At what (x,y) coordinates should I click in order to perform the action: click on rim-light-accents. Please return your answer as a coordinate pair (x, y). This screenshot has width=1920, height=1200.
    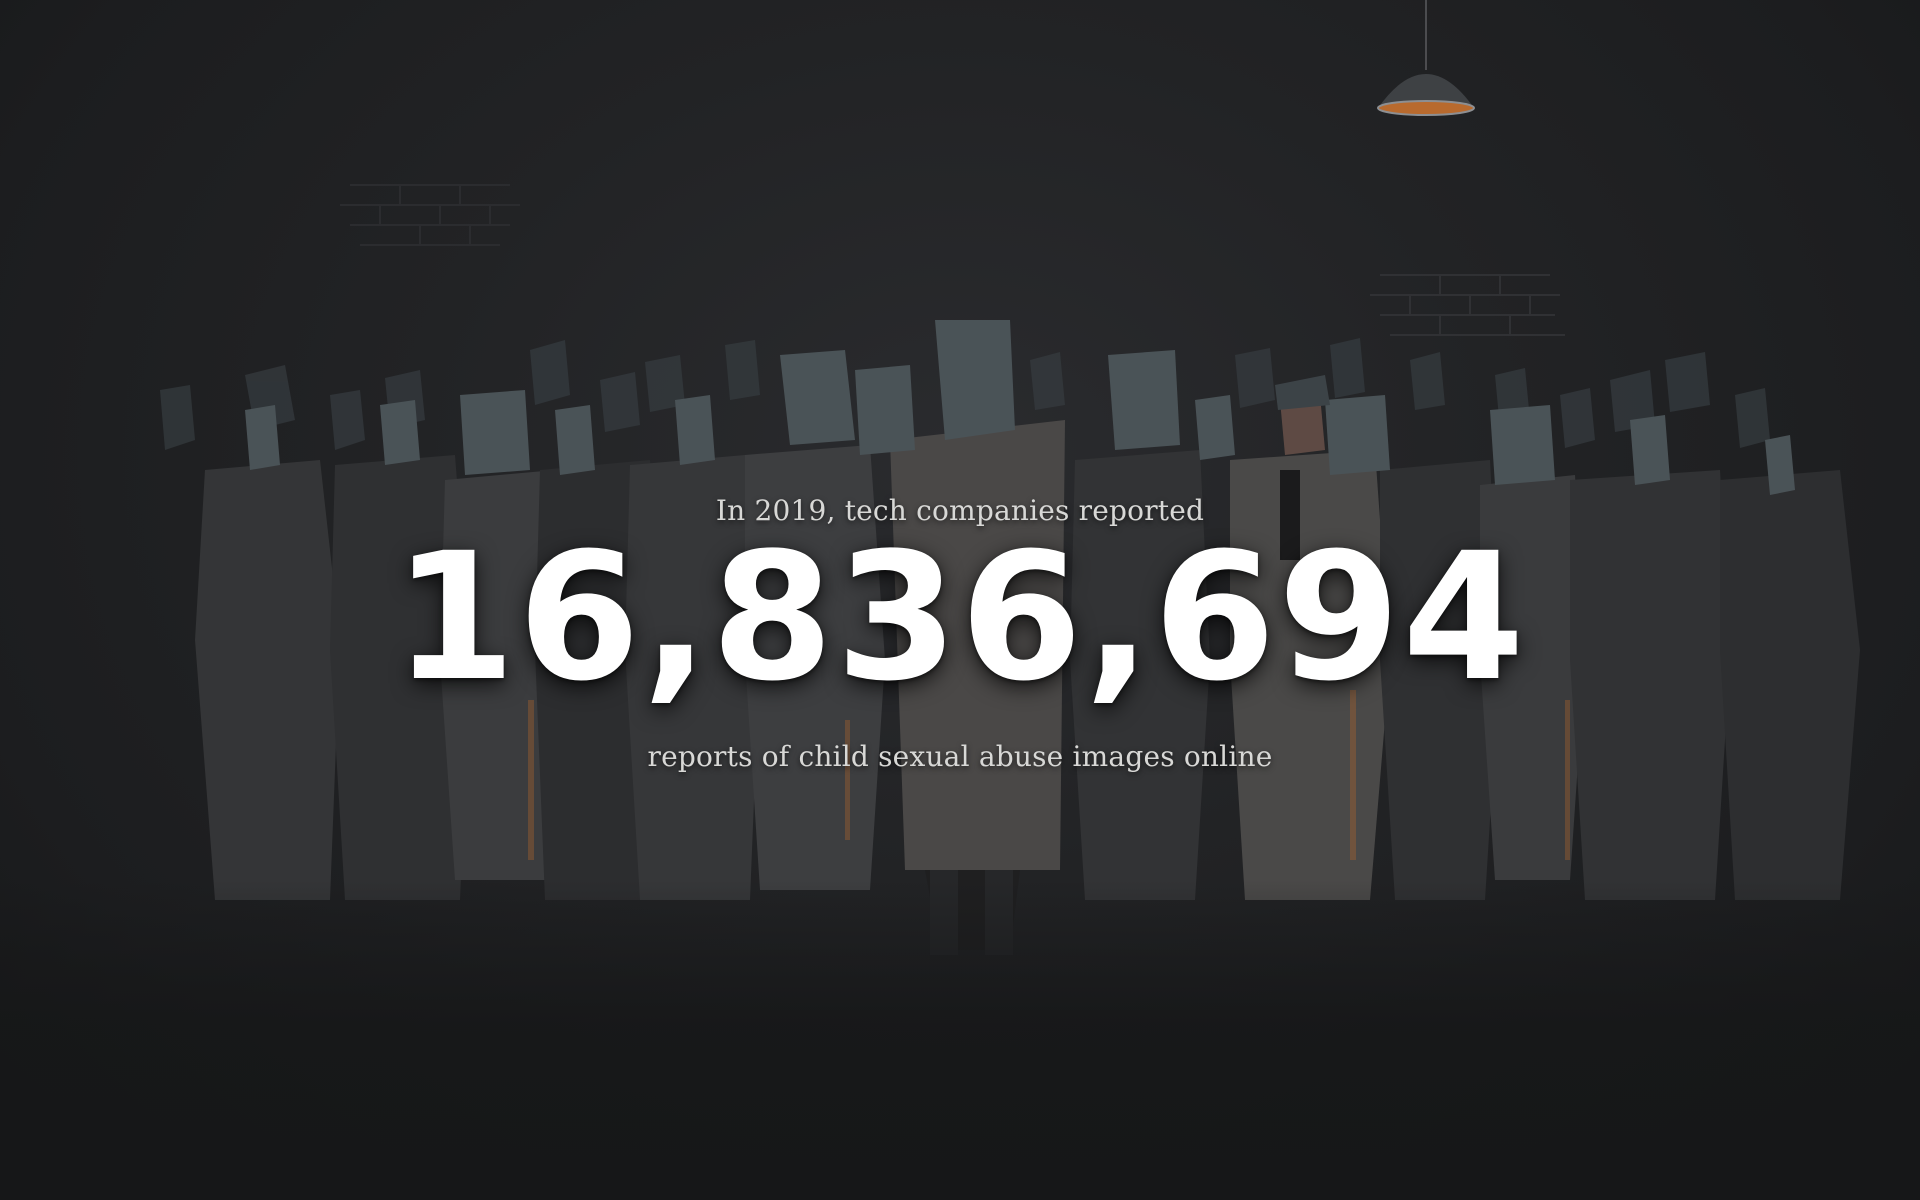
    Looking at the image, I should click on (1049, 775).